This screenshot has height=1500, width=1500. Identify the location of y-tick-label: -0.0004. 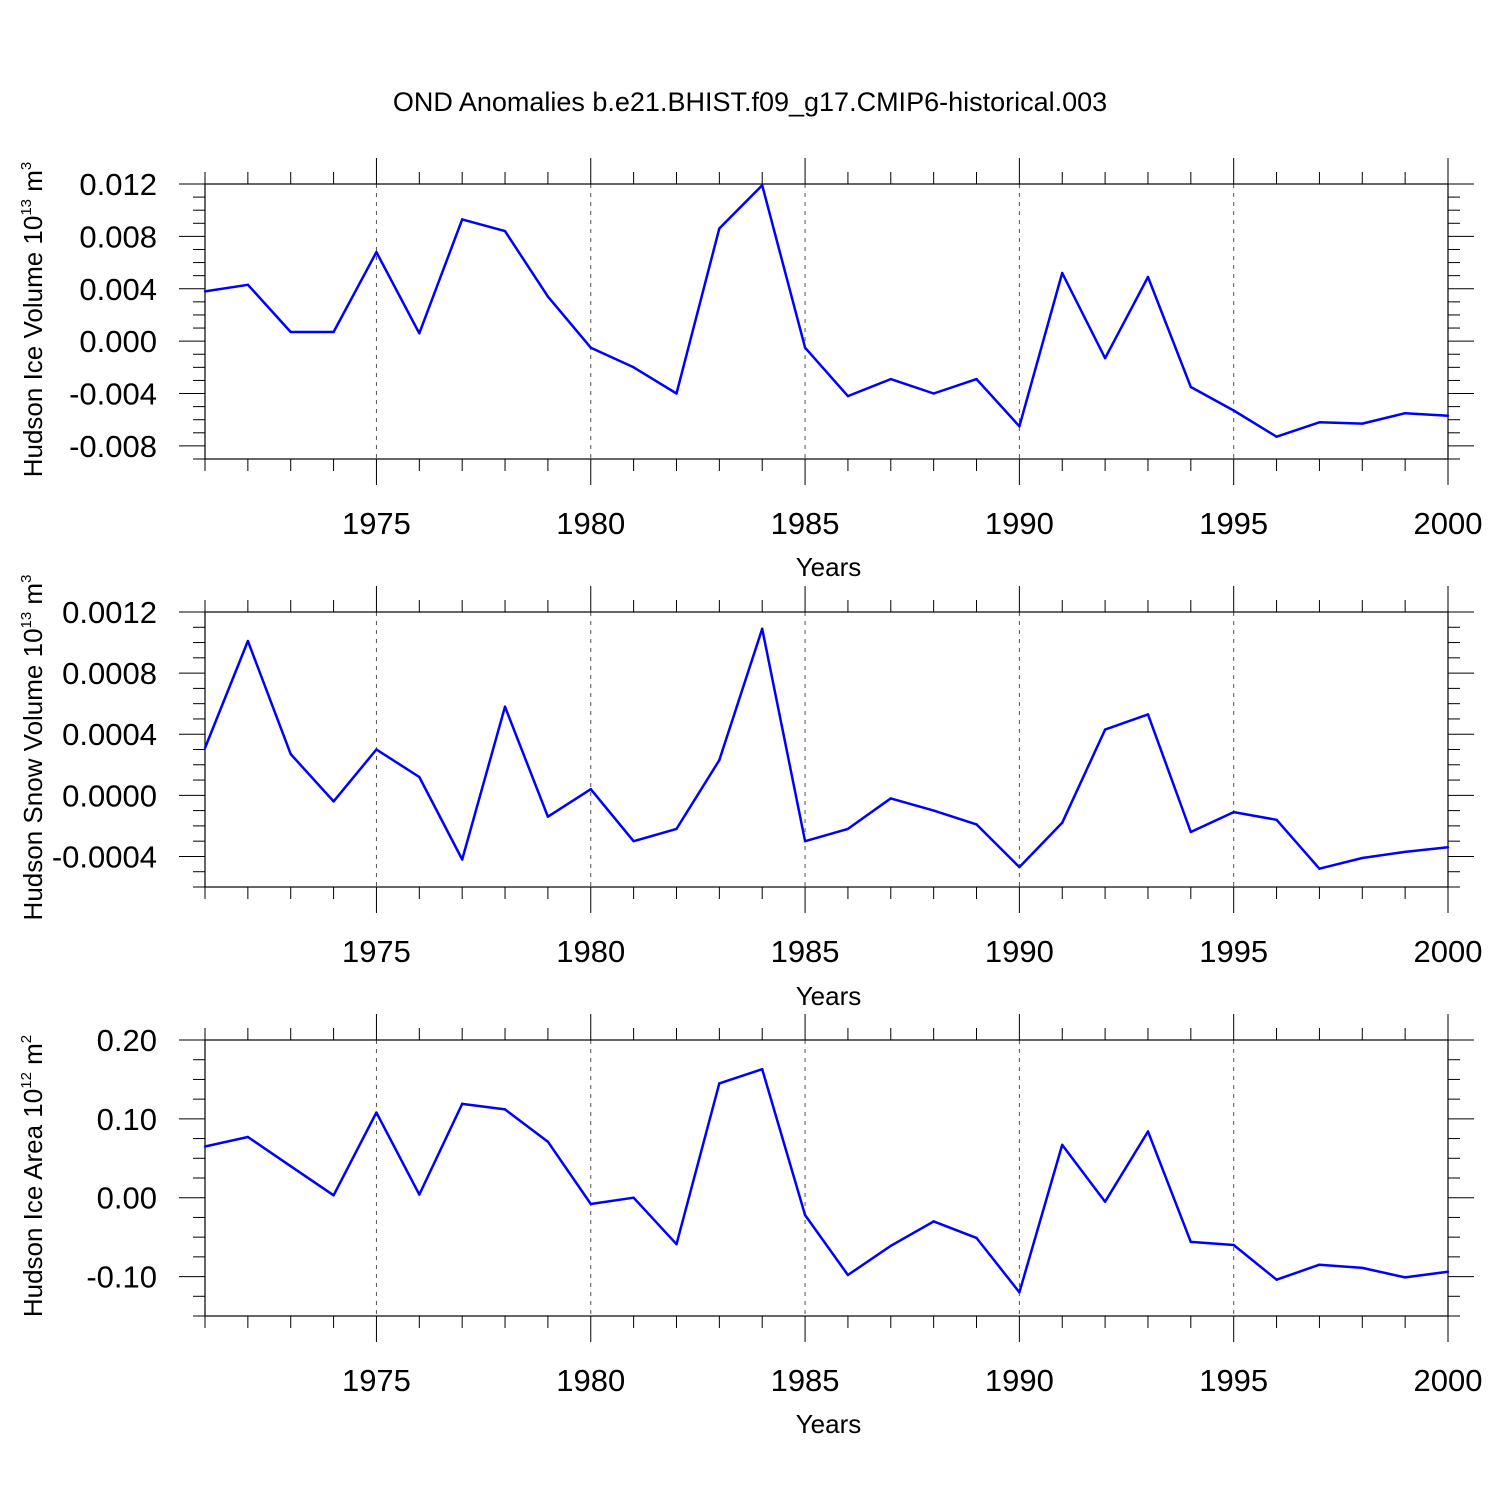
(104, 856).